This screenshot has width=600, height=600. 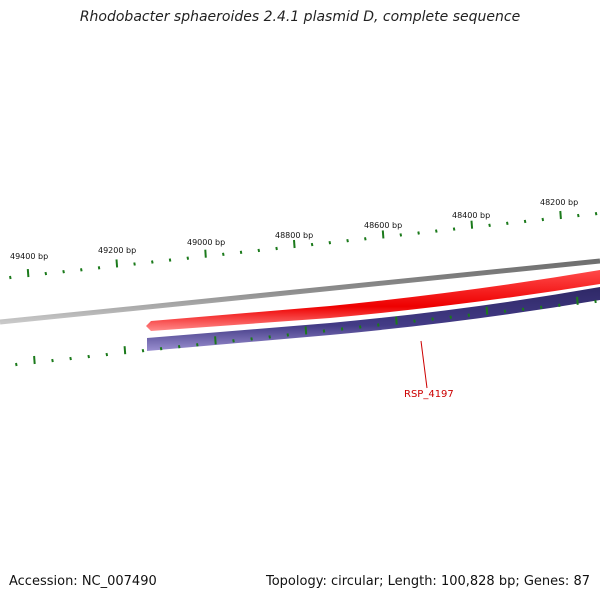 I want to click on backbone-arc, so click(x=300, y=291).